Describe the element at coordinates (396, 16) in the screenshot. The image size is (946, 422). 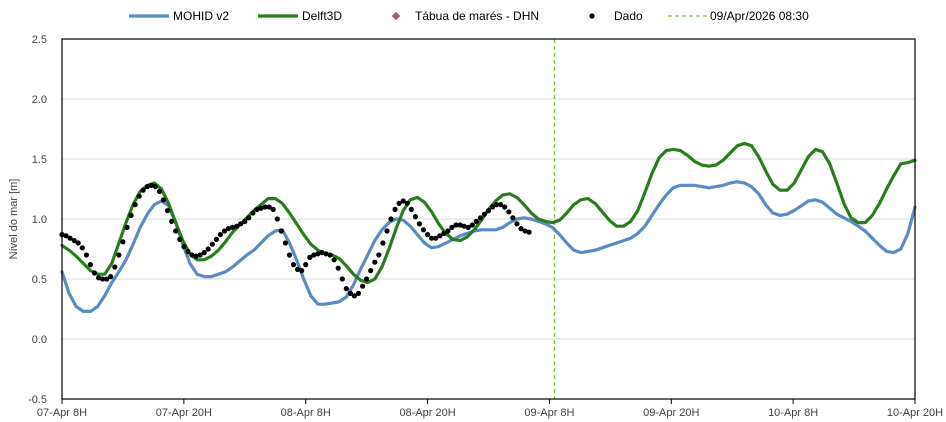
I see `legend-swatch` at that location.